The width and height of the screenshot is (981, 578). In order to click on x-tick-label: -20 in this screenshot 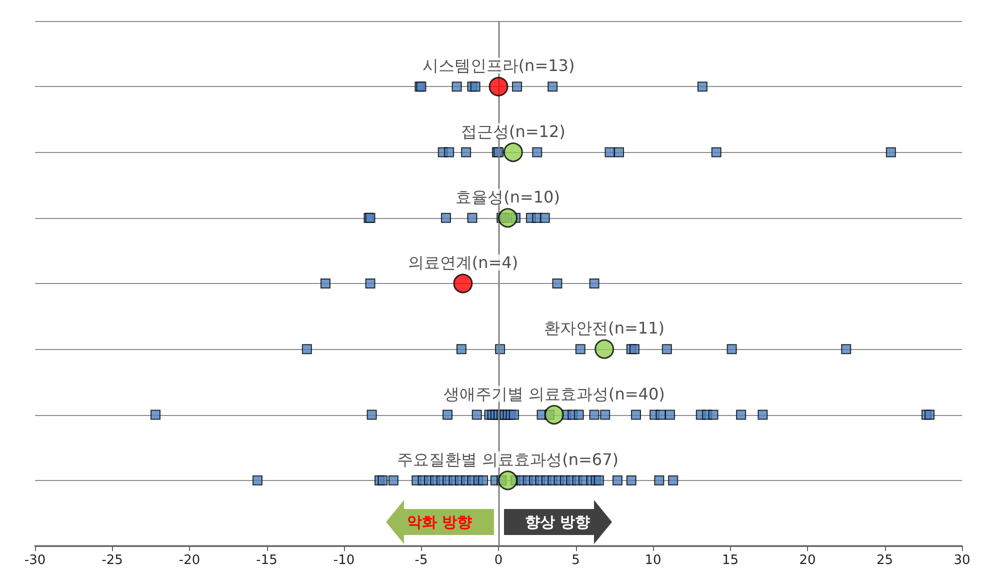, I will do `click(189, 560)`.